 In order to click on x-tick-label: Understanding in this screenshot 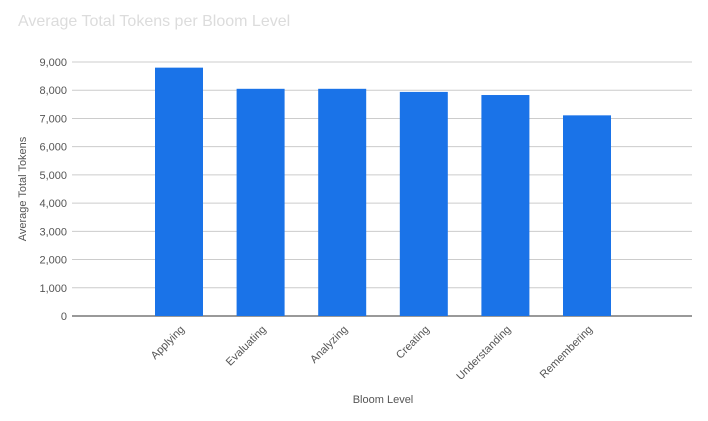, I will do `click(483, 353)`.